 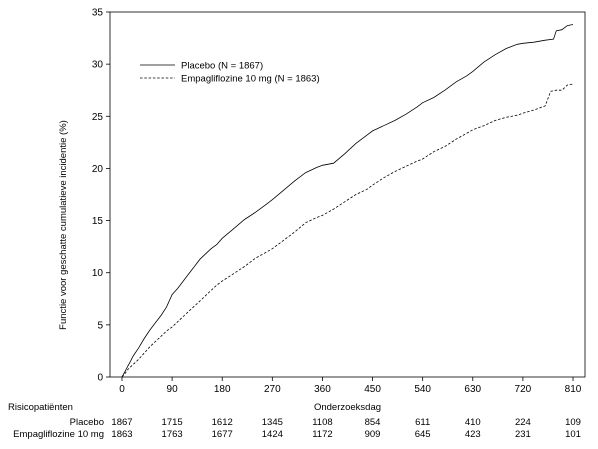 What do you see at coordinates (250, 79) in the screenshot?
I see `legend-entry: Empagliflozine 10 mg (N = 1863)` at bounding box center [250, 79].